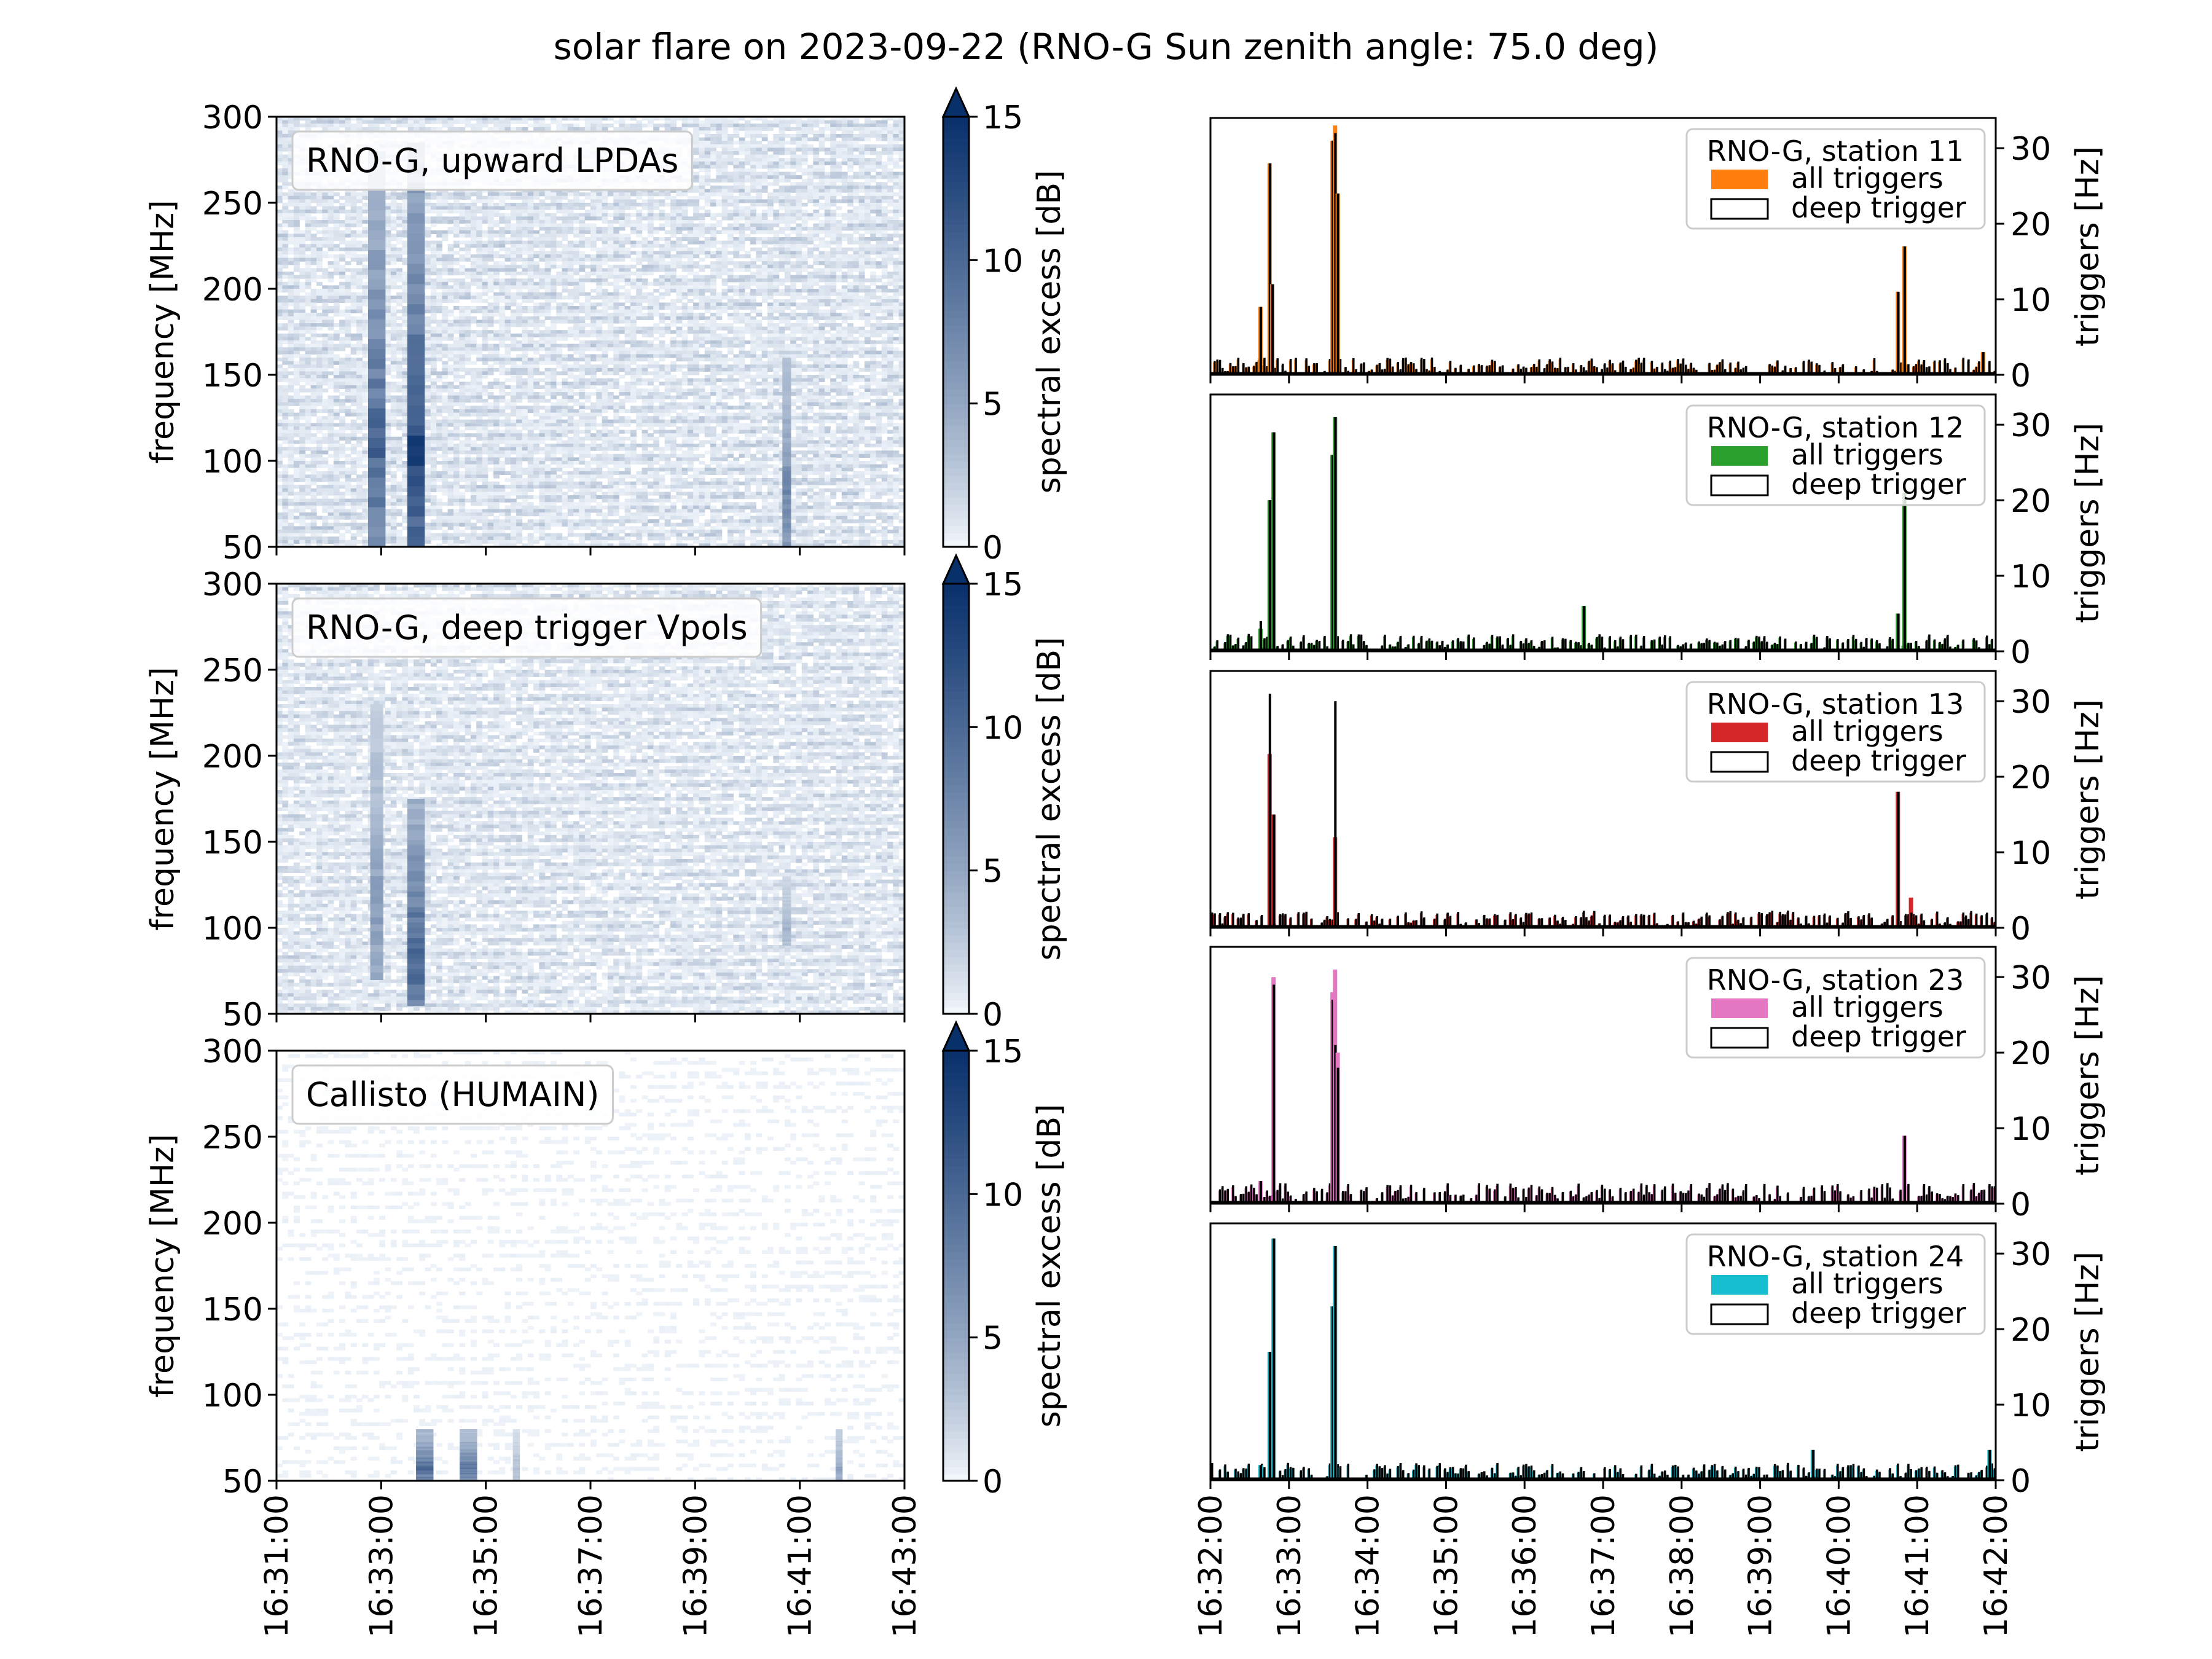 The image size is (2212, 1659). Describe the element at coordinates (232, 290) in the screenshot. I see `y-tick-label: 200` at that location.